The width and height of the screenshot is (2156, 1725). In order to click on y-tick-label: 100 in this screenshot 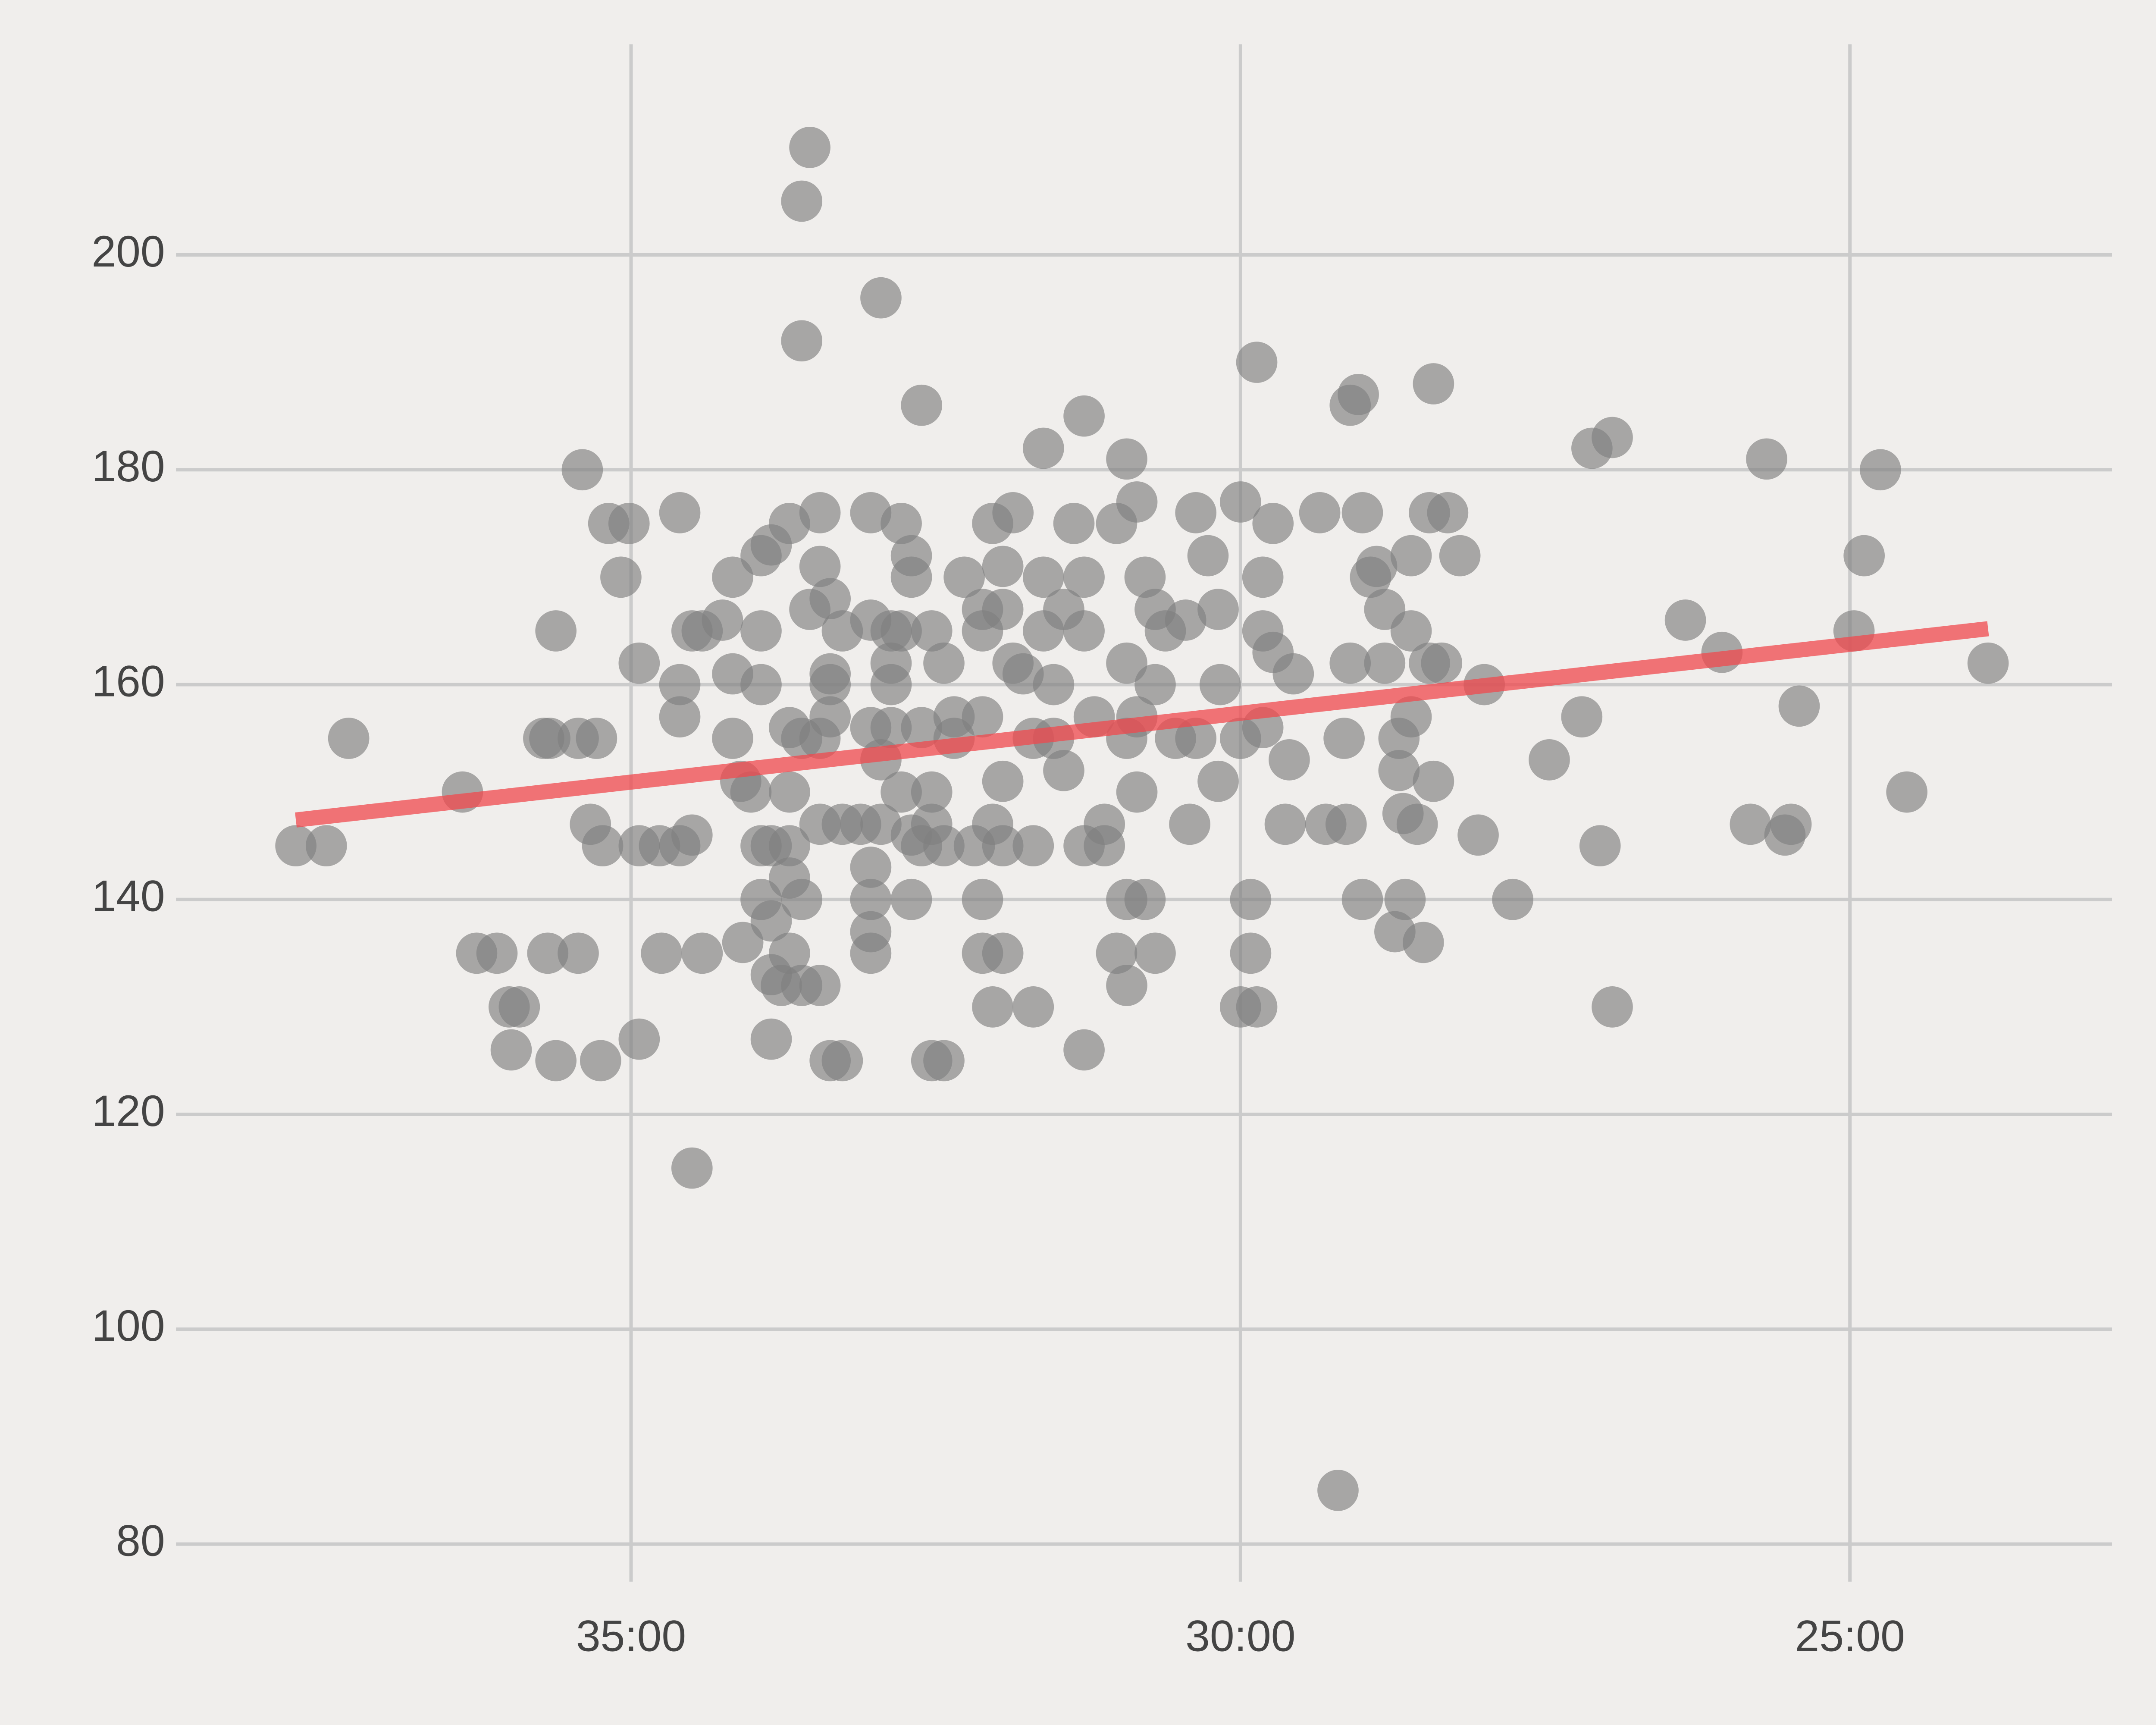, I will do `click(128, 1325)`.